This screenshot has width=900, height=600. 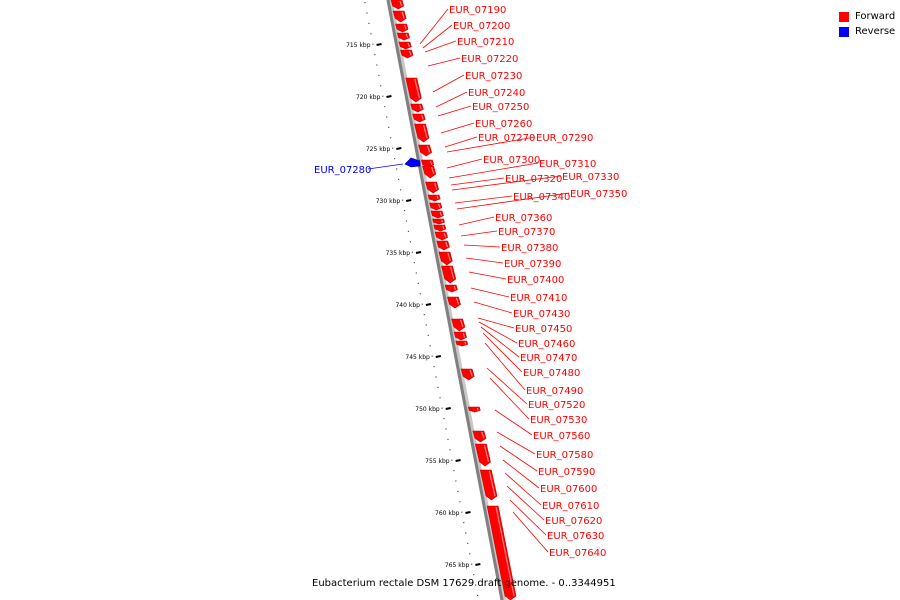 I want to click on gene-label: EUR_07350, so click(x=598, y=194).